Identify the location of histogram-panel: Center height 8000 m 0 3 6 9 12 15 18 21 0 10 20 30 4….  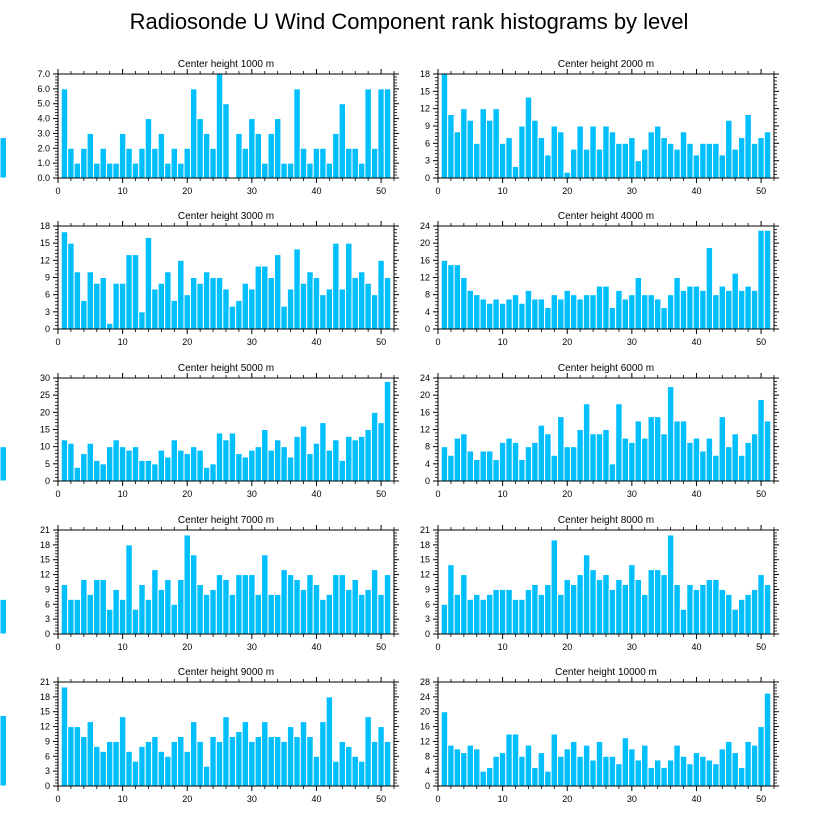
(599, 583).